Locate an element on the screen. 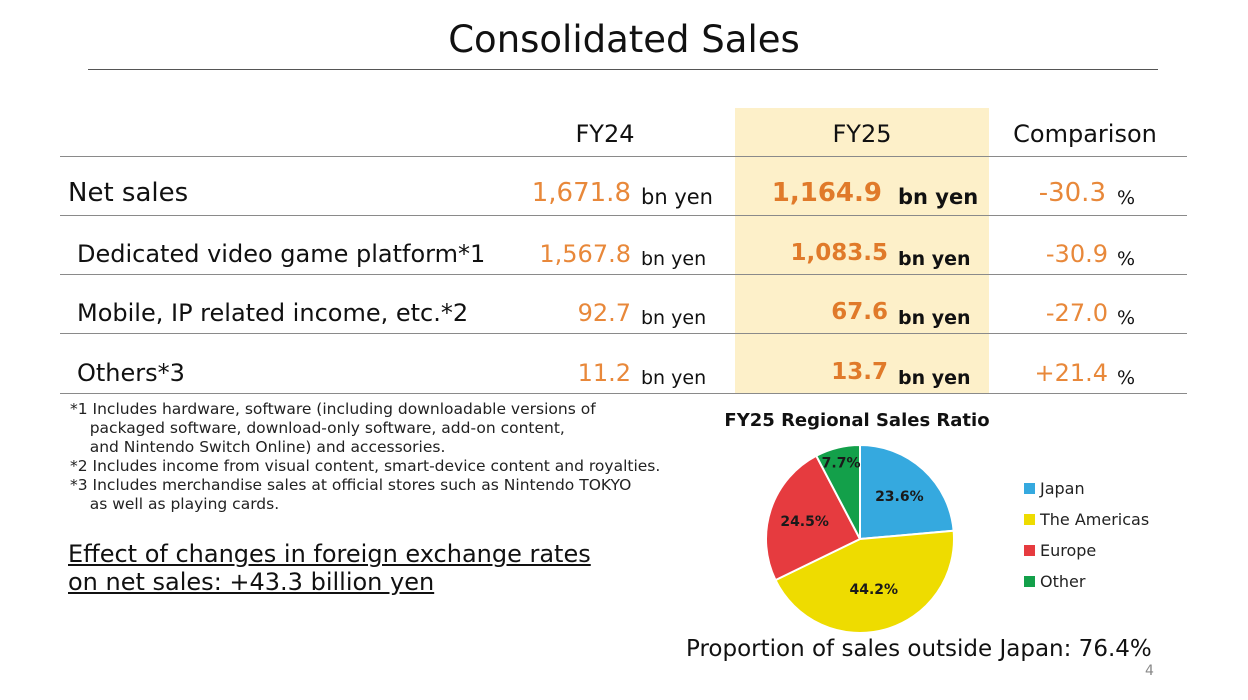 This screenshot has height=700, width=1248. row-label-others: Others*3 is located at coordinates (131, 373).